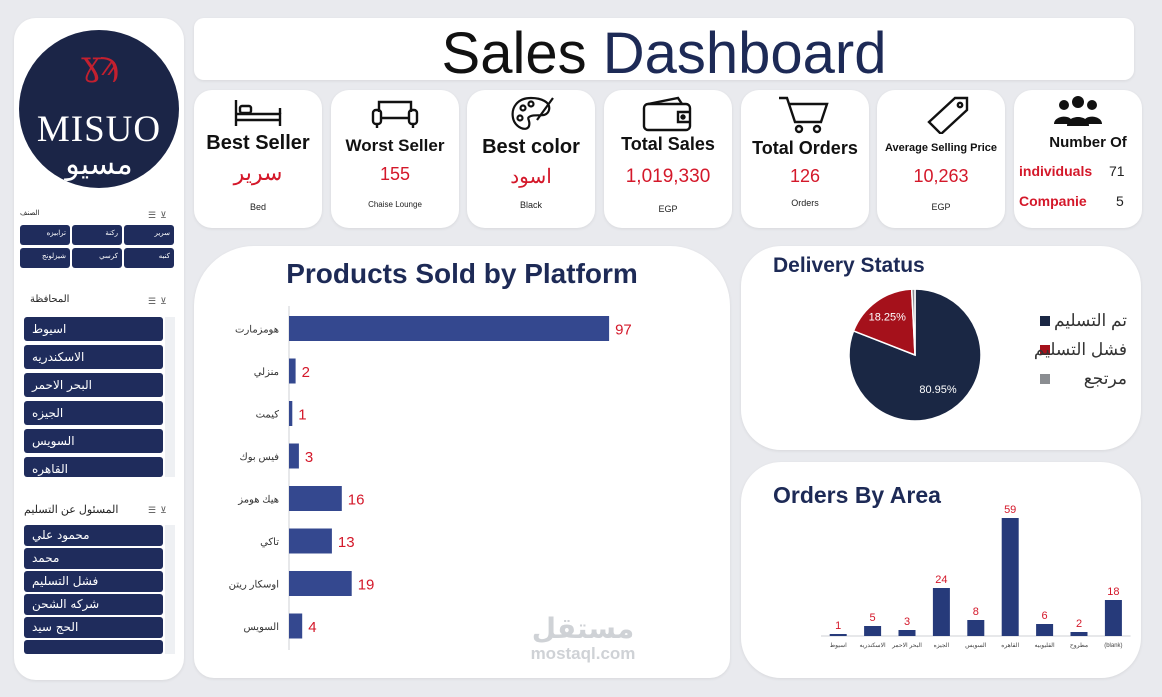 This screenshot has width=1162, height=697. What do you see at coordinates (258, 500) in the screenshot?
I see `category-label: هيك هومز` at bounding box center [258, 500].